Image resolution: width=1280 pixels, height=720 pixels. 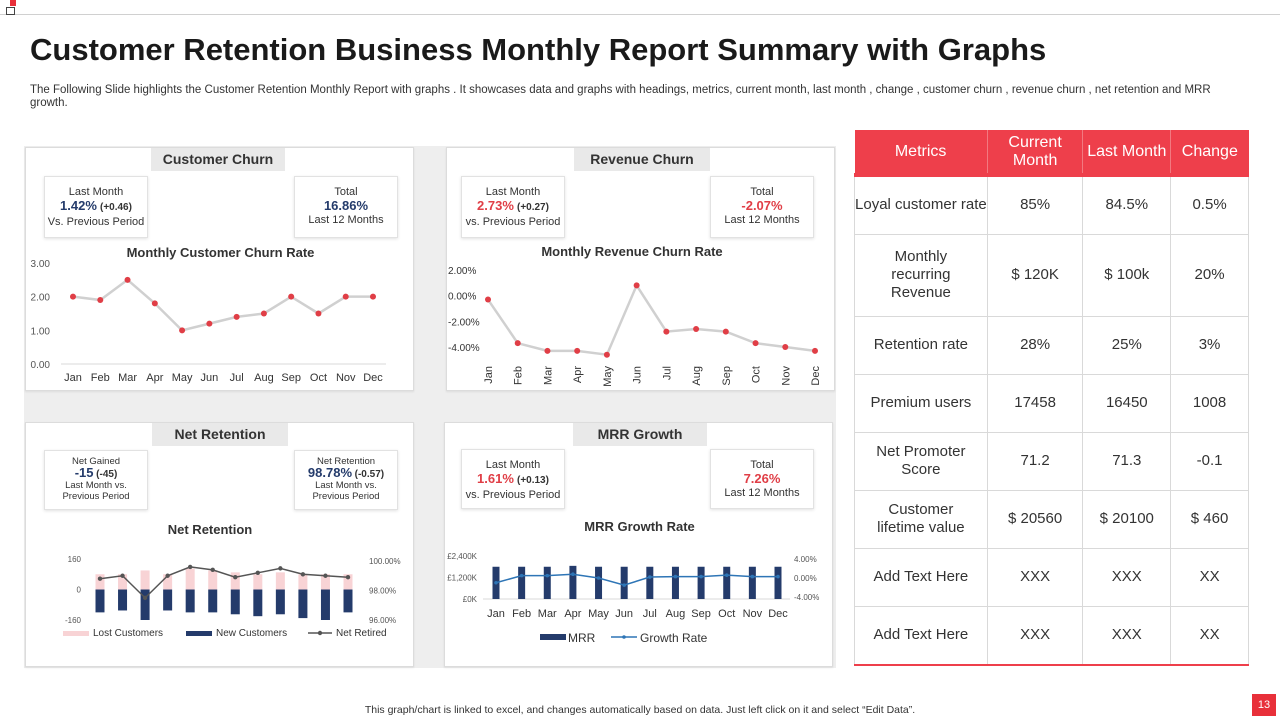 I want to click on card-value: 2.73%, so click(x=495, y=205).